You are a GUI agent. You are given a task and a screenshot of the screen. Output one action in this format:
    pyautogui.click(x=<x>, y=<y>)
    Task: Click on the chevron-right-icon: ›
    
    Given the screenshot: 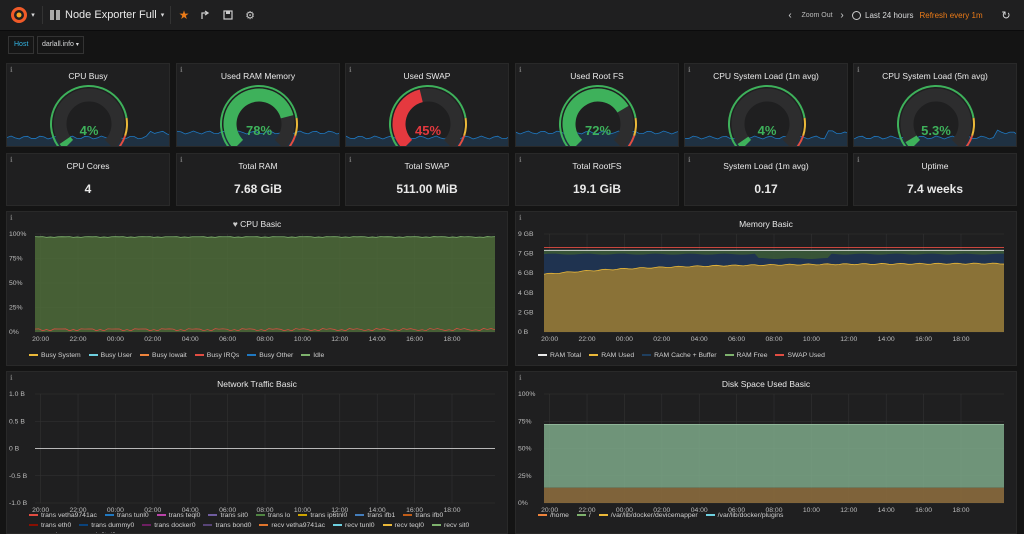 What is the action you would take?
    pyautogui.click(x=842, y=15)
    